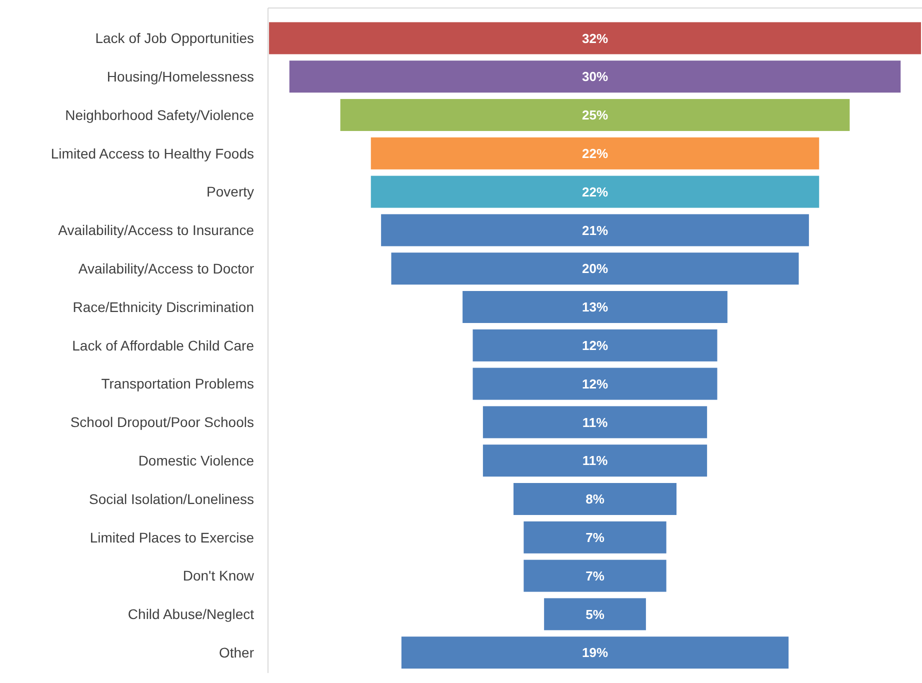 The height and width of the screenshot is (683, 922). Describe the element at coordinates (152, 153) in the screenshot. I see `category-label: Limited Access to Healthy Foods` at that location.